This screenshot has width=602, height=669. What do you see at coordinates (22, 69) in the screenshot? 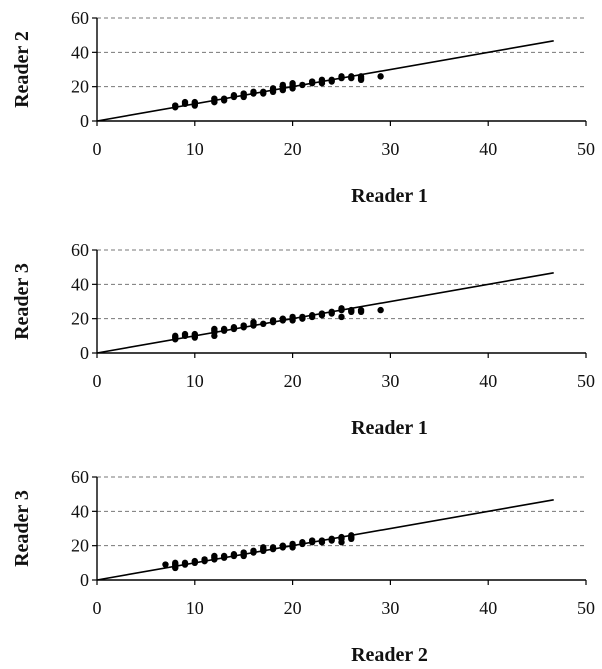
I see `y-axis-label: Reader 2` at bounding box center [22, 69].